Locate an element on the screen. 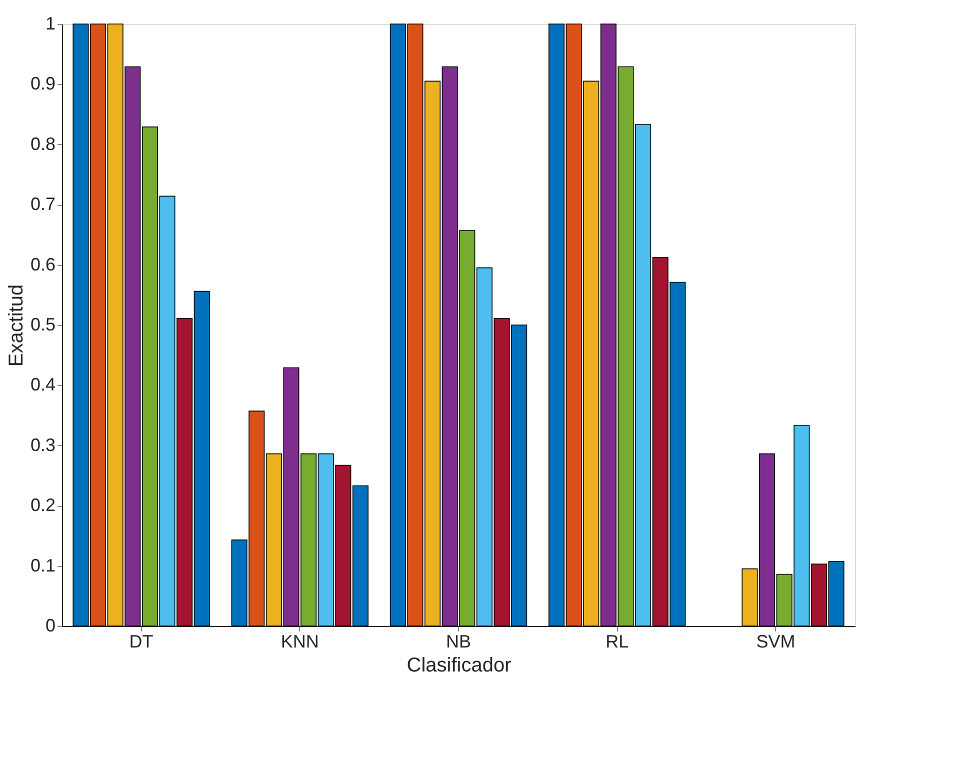 The height and width of the screenshot is (782, 958). y-tick-label: 0.5 is located at coordinates (43, 324).